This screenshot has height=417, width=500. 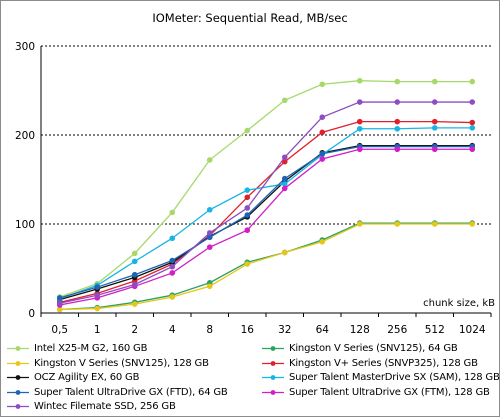 I want to click on legend-label: Super Talent UltraDrive GX (FTD), 64 GB, so click(x=131, y=392).